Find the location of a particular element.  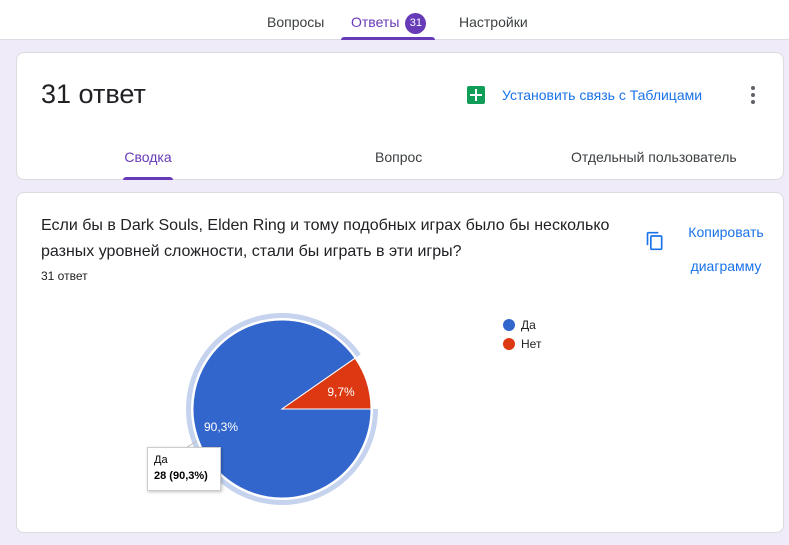

pie-chart: 90,3% 9,7% is located at coordinates (275, 409).